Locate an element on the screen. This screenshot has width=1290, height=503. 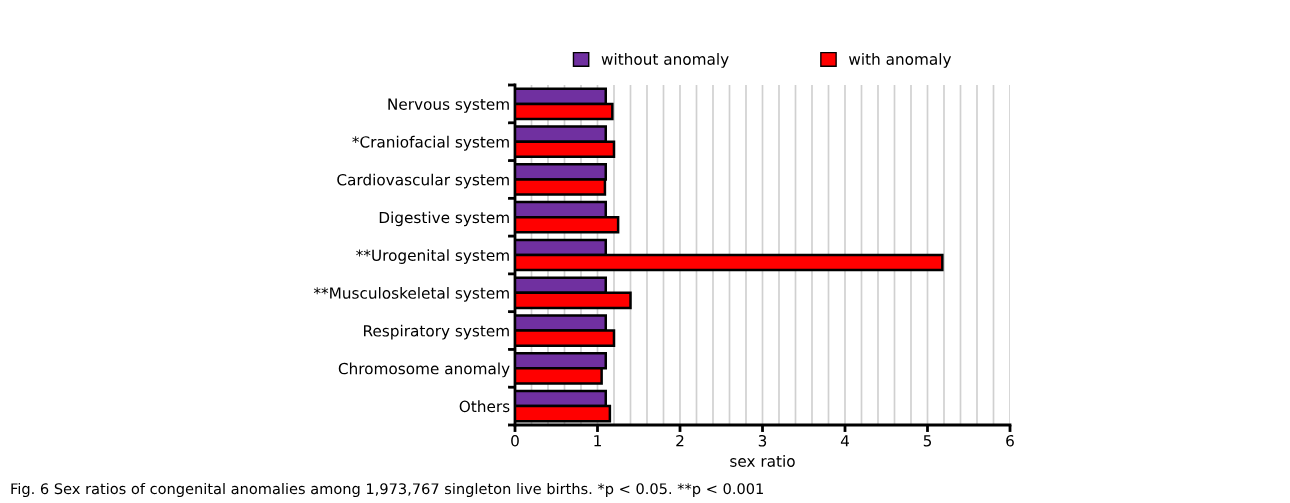
x-tick-label: 0 is located at coordinates (515, 440).